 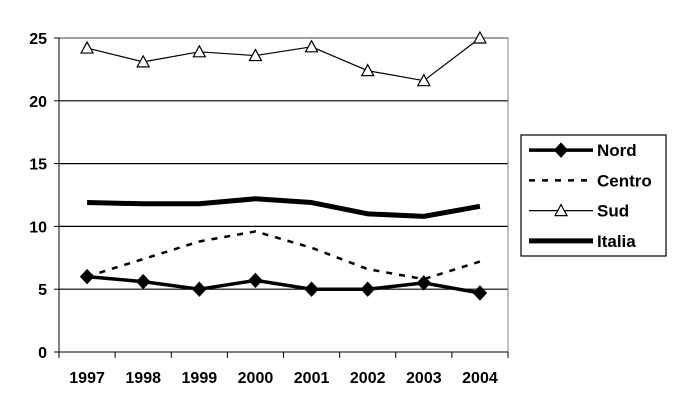 What do you see at coordinates (38, 165) in the screenshot?
I see `y-tick-label: 15` at bounding box center [38, 165].